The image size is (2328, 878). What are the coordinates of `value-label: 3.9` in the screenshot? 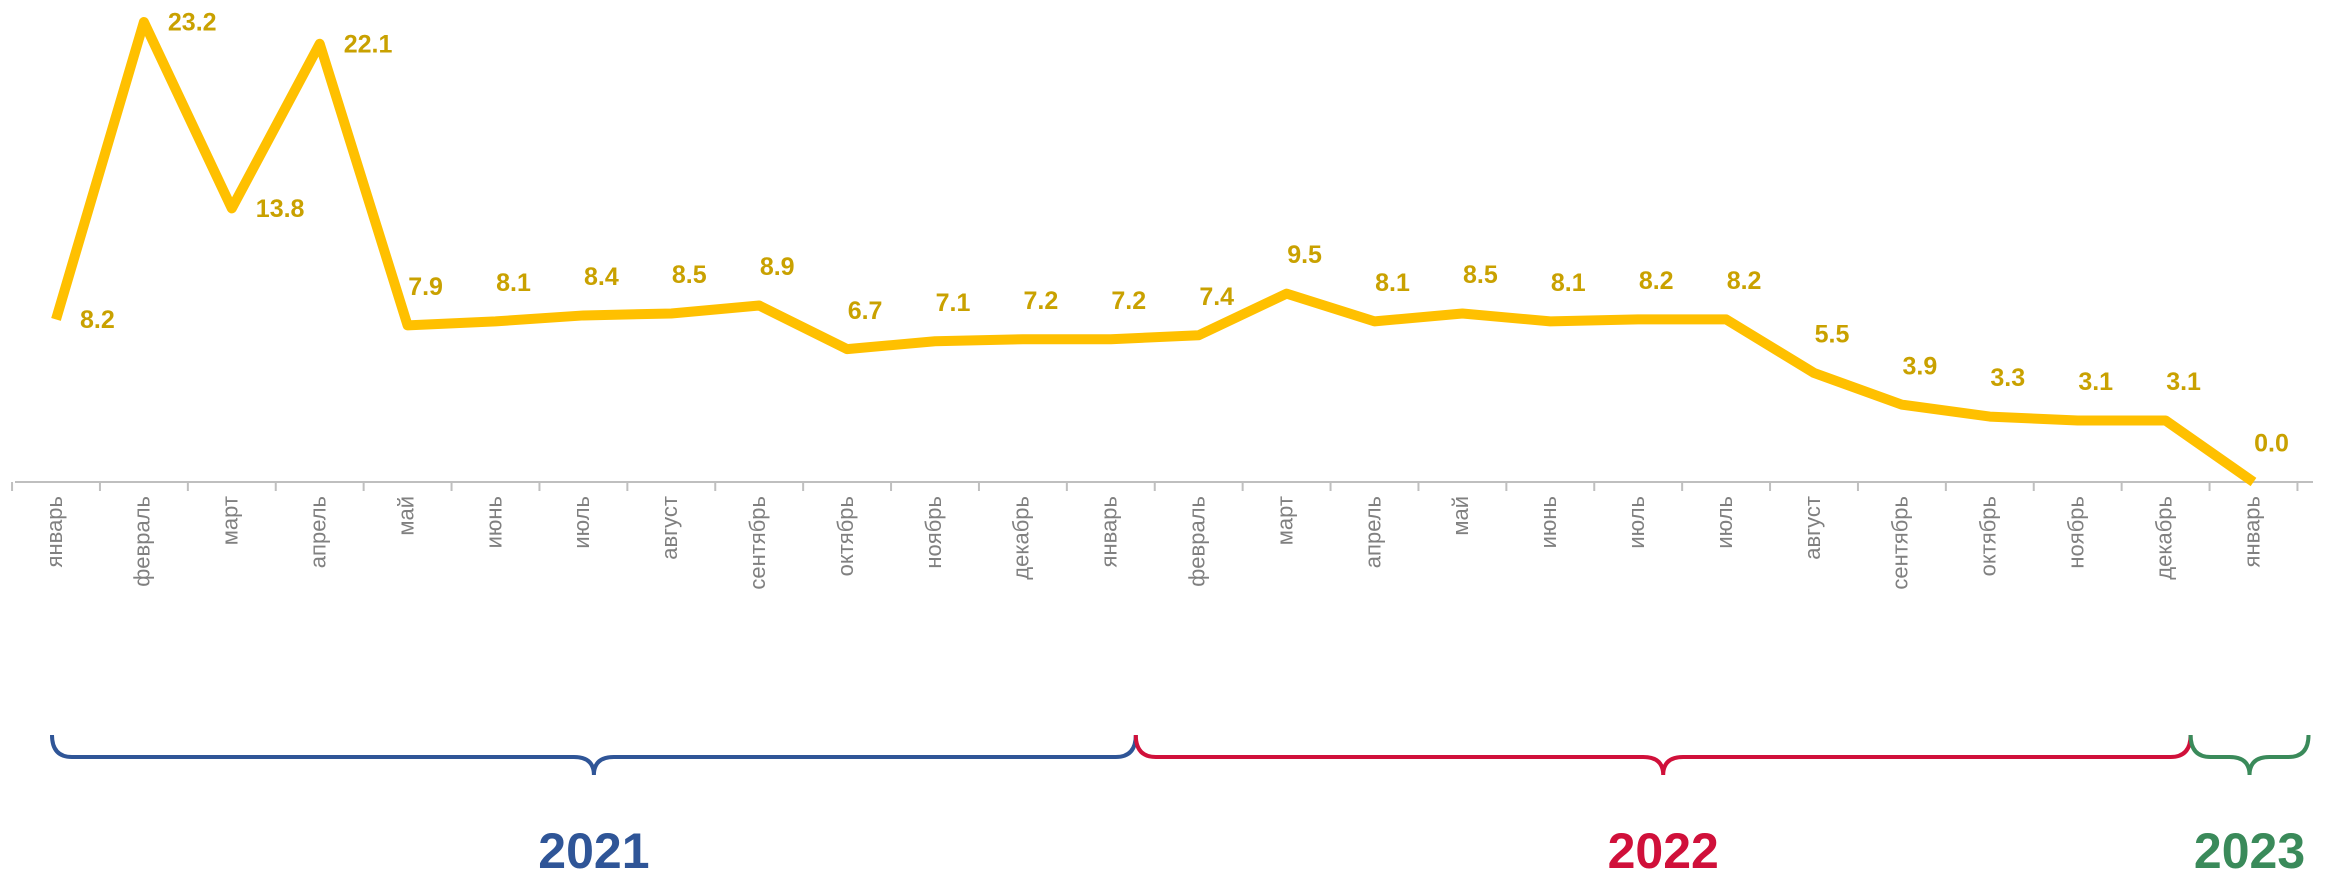 It's located at (1920, 366).